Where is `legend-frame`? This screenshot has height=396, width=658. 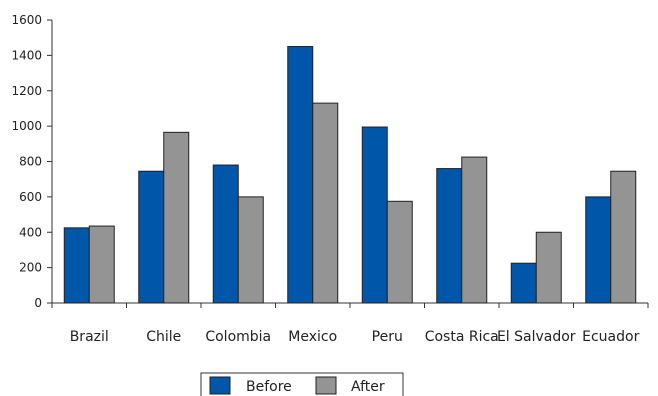 legend-frame is located at coordinates (302, 384).